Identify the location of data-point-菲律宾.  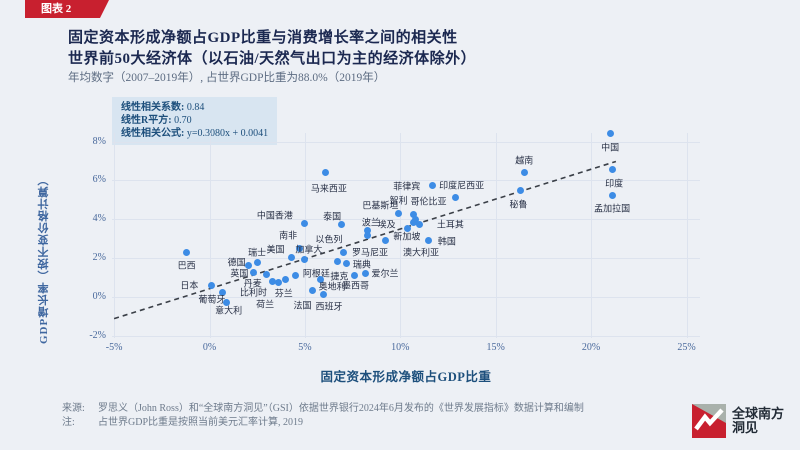
(433, 185).